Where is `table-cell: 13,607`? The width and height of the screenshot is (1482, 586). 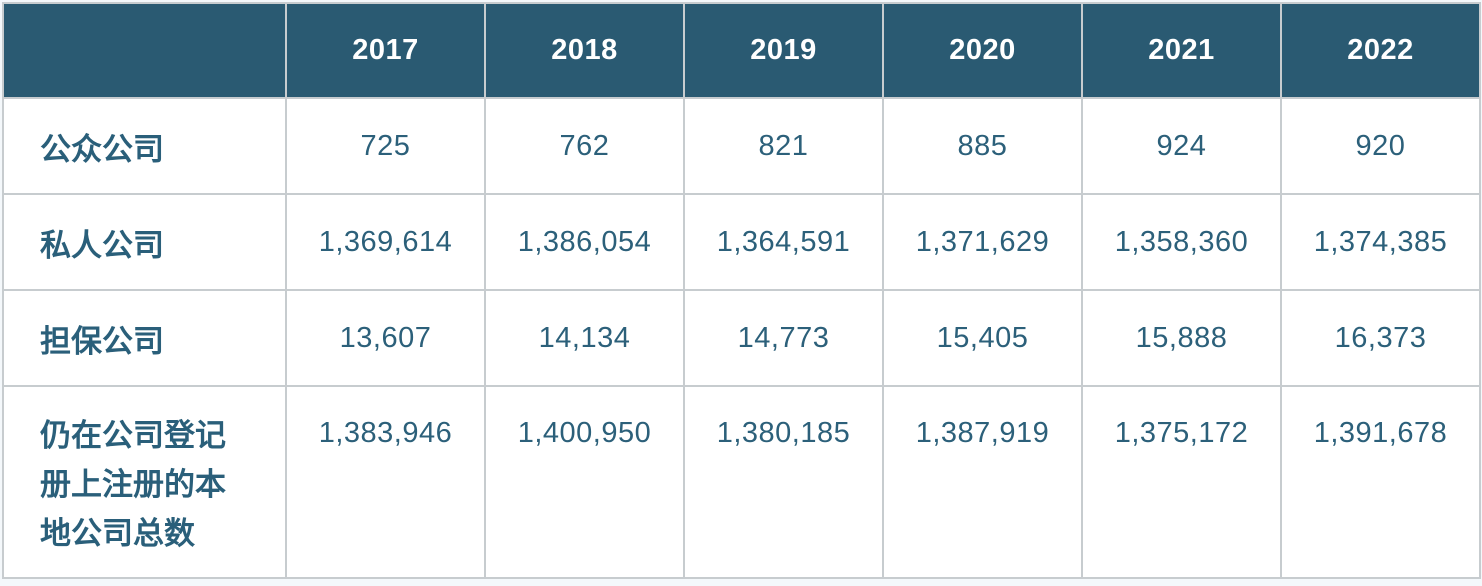 table-cell: 13,607 is located at coordinates (385, 338).